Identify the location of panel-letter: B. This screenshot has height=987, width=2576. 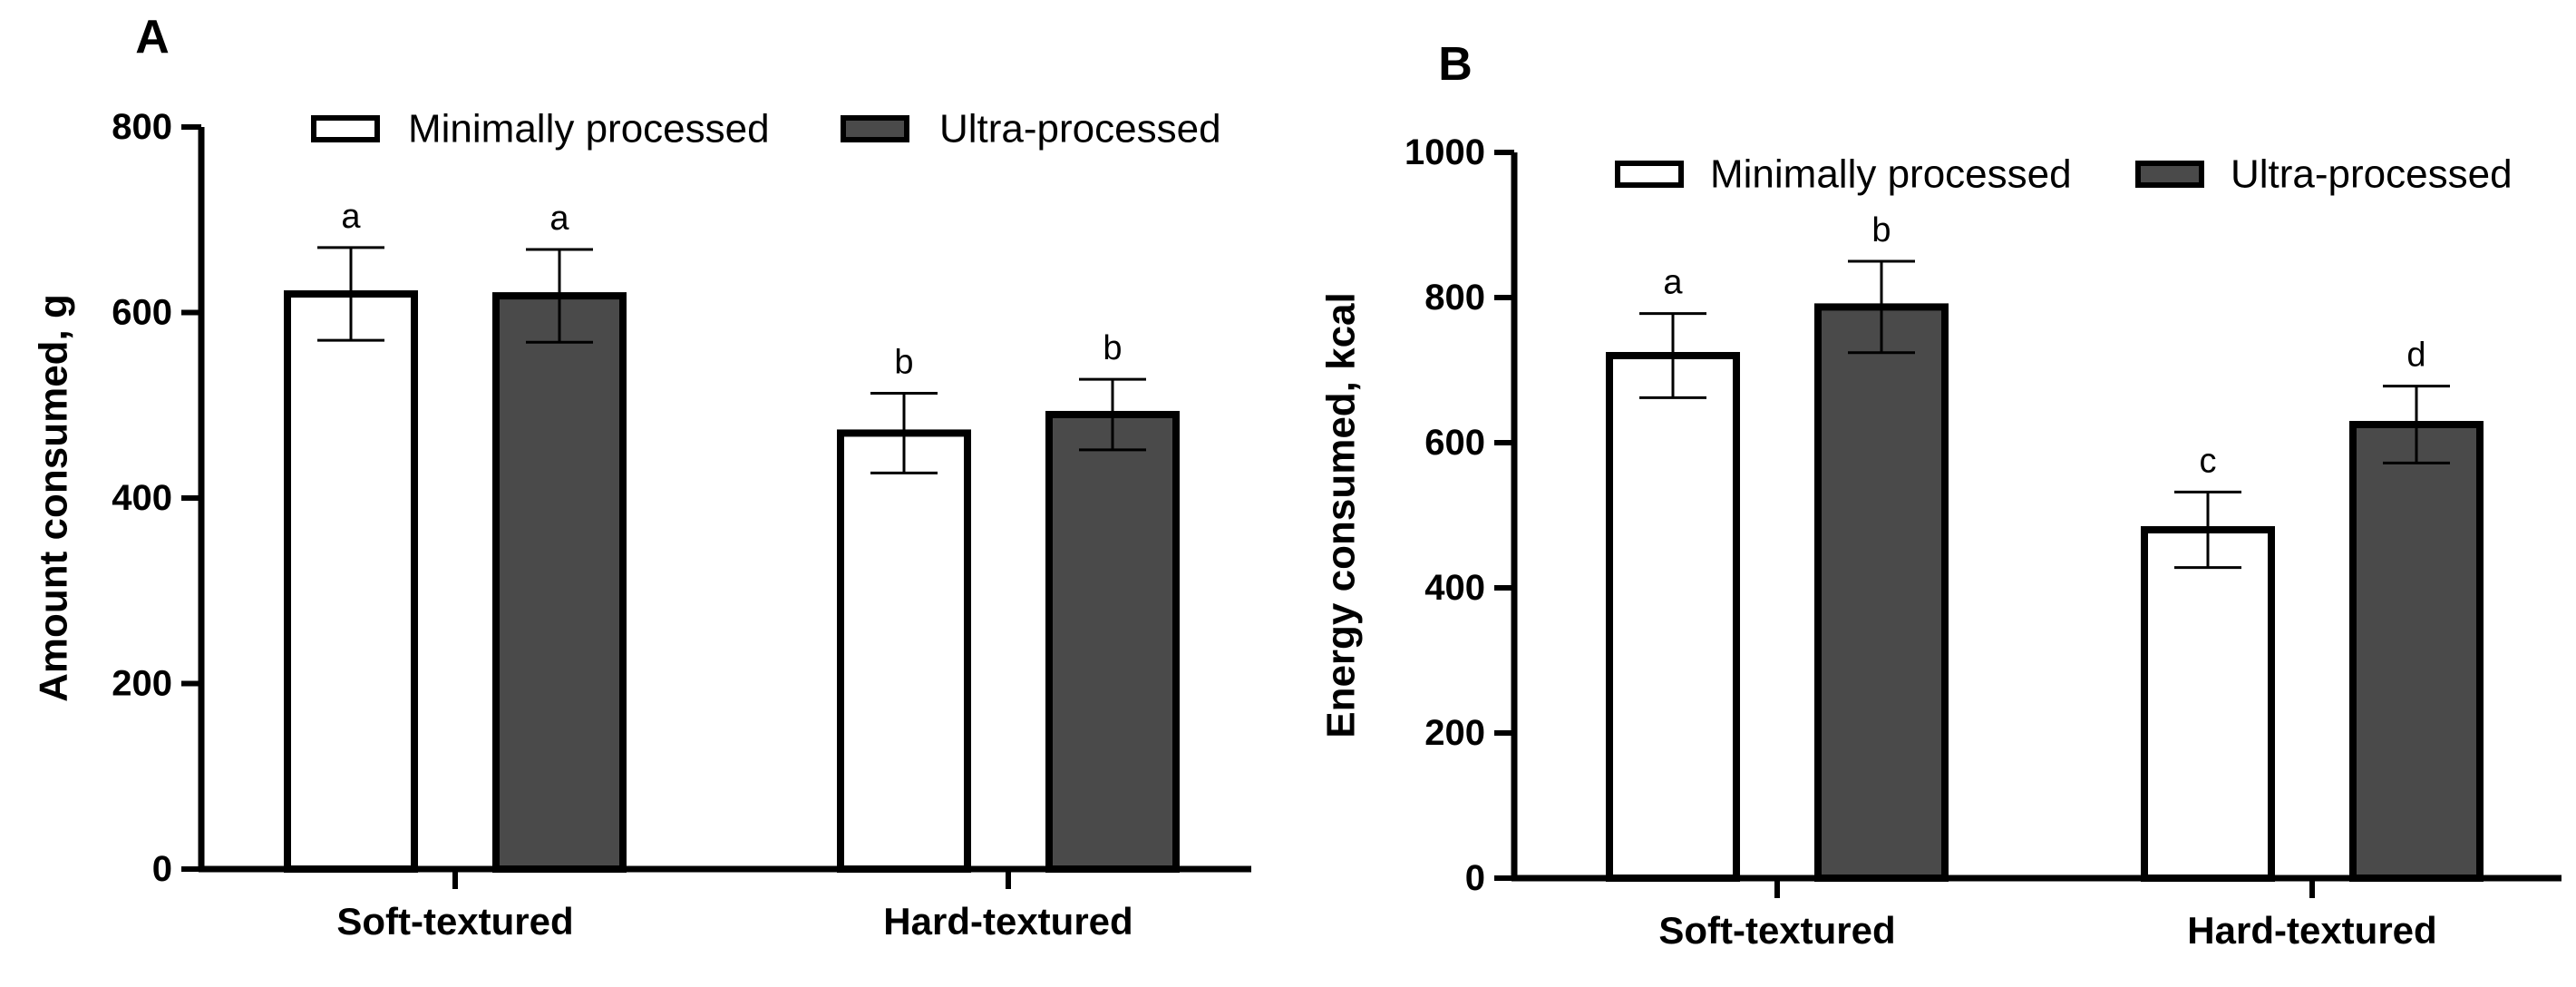
(1455, 64).